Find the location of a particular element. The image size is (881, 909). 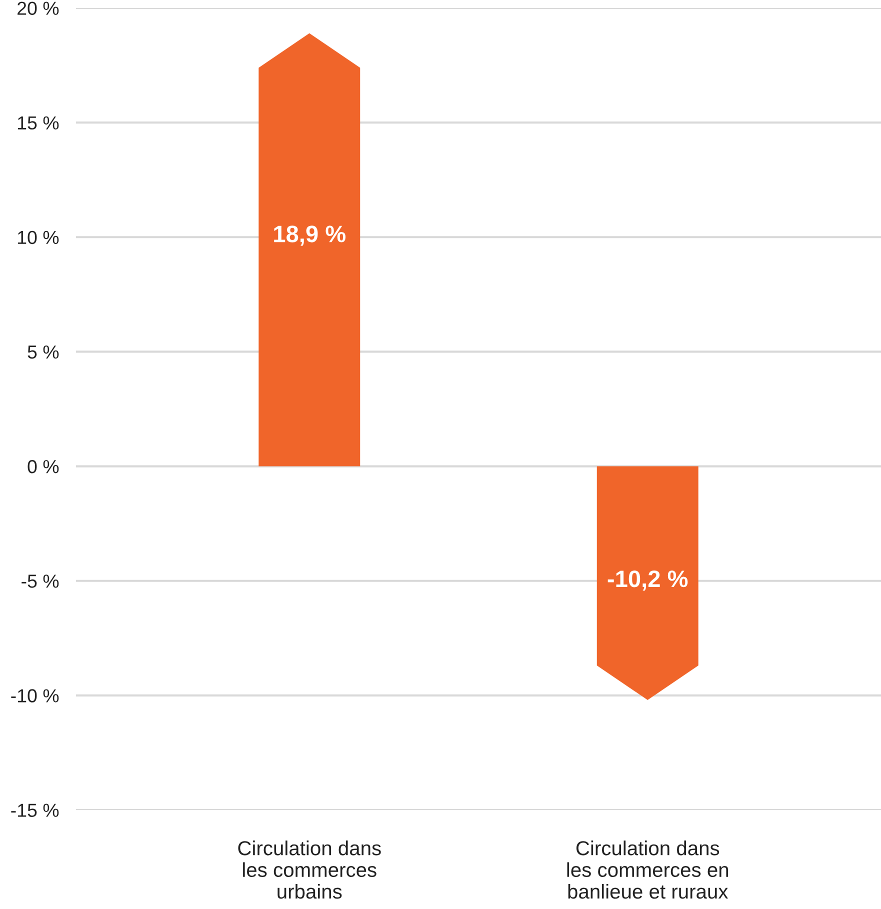

y-tick-label: 5 % is located at coordinates (43, 352).